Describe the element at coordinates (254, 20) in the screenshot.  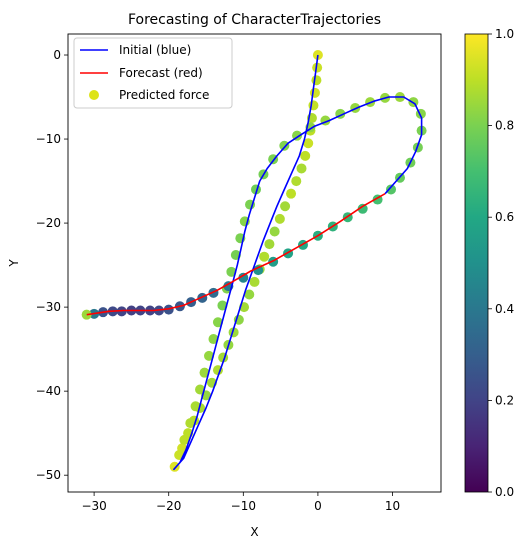
I see `chart-title: Forecasting of CharacterTrajectories` at that location.